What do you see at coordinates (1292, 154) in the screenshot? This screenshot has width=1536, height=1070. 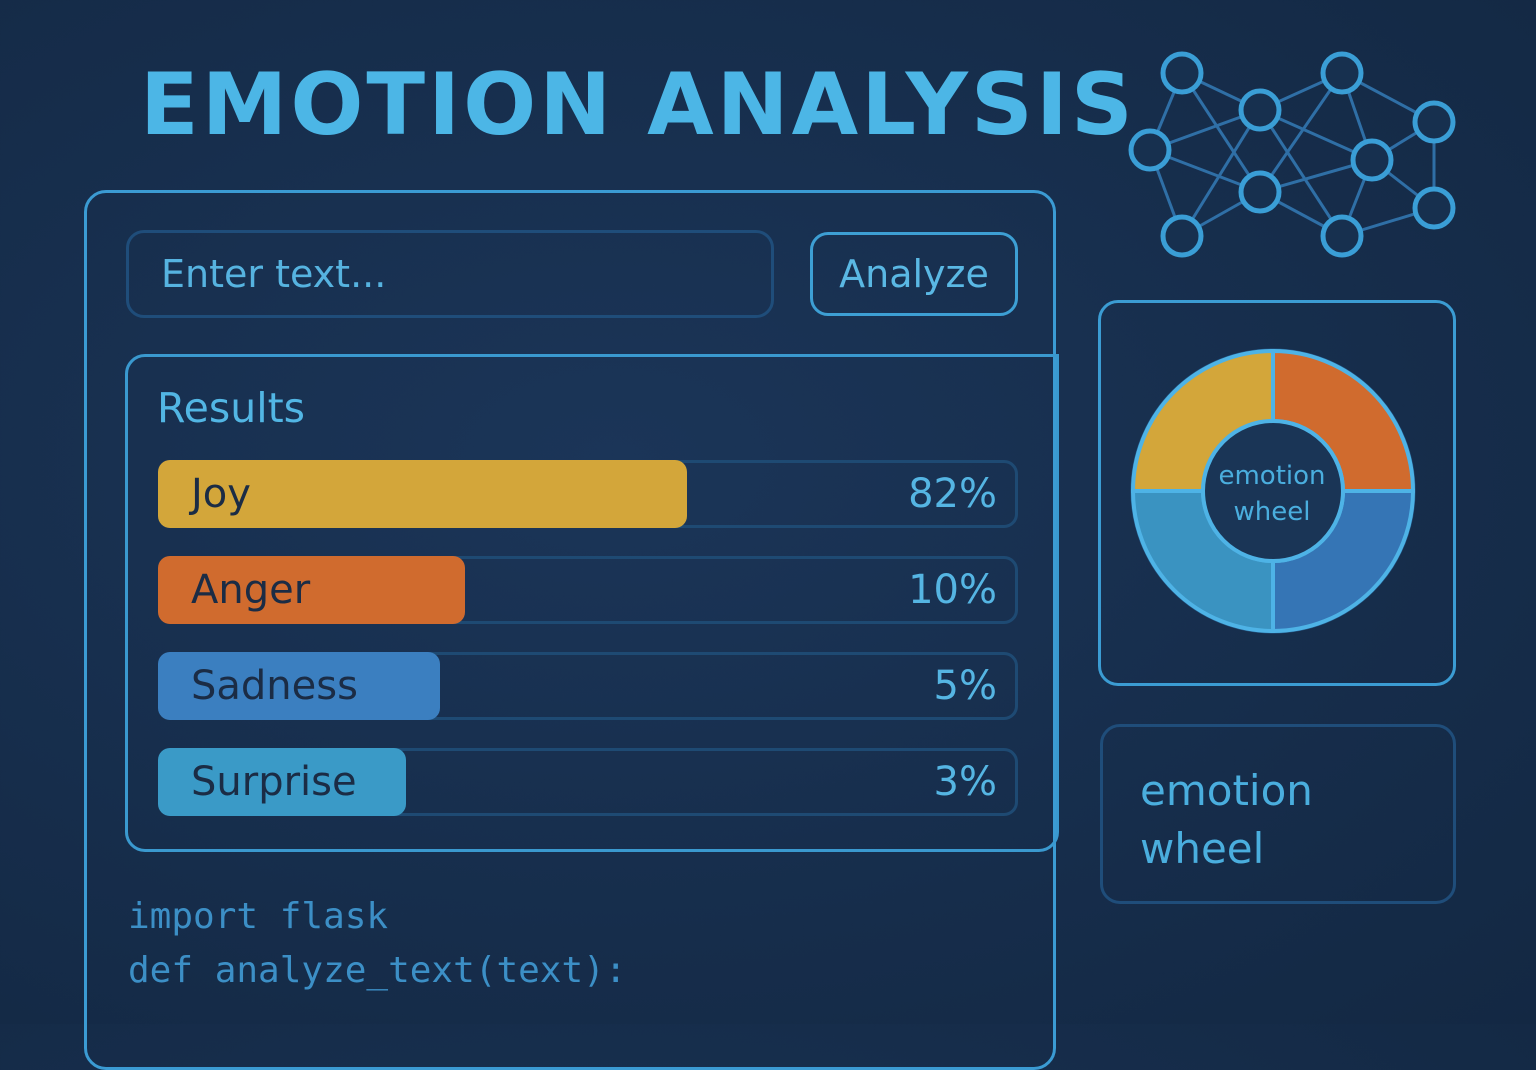 I see `neural-network-icon` at bounding box center [1292, 154].